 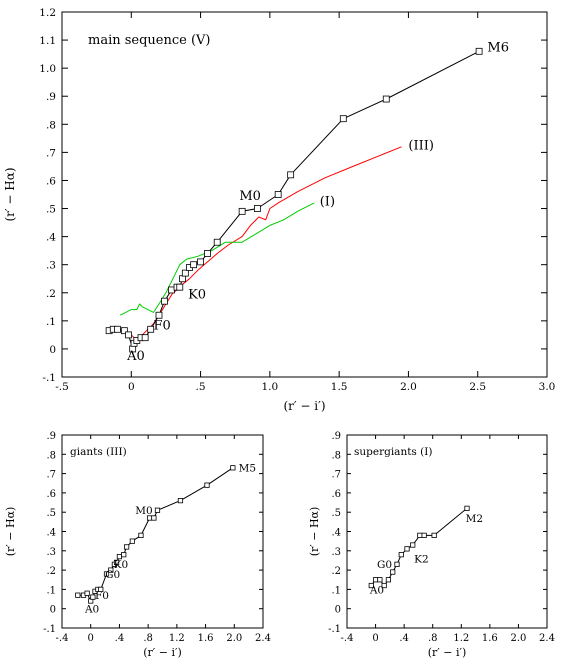 I want to click on plot-frame, so click(x=447, y=531).